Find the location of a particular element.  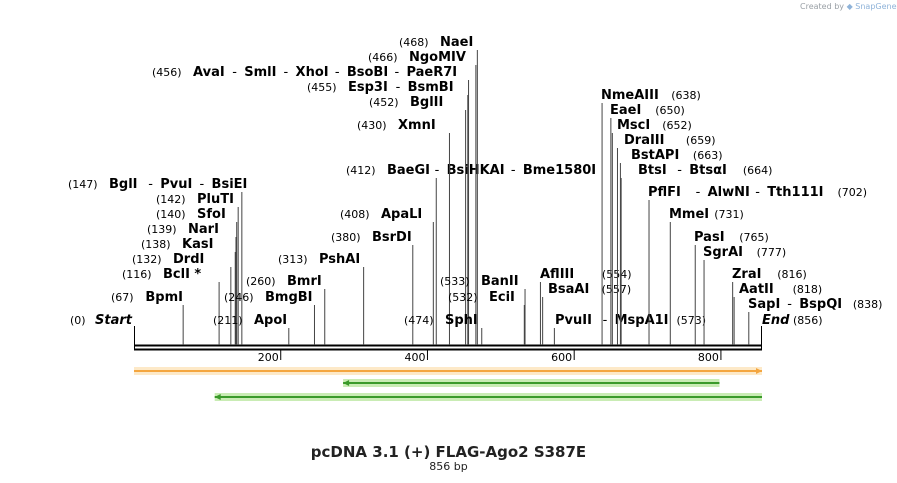

enzyme-afliii: AflIII is located at coordinates (557, 274).